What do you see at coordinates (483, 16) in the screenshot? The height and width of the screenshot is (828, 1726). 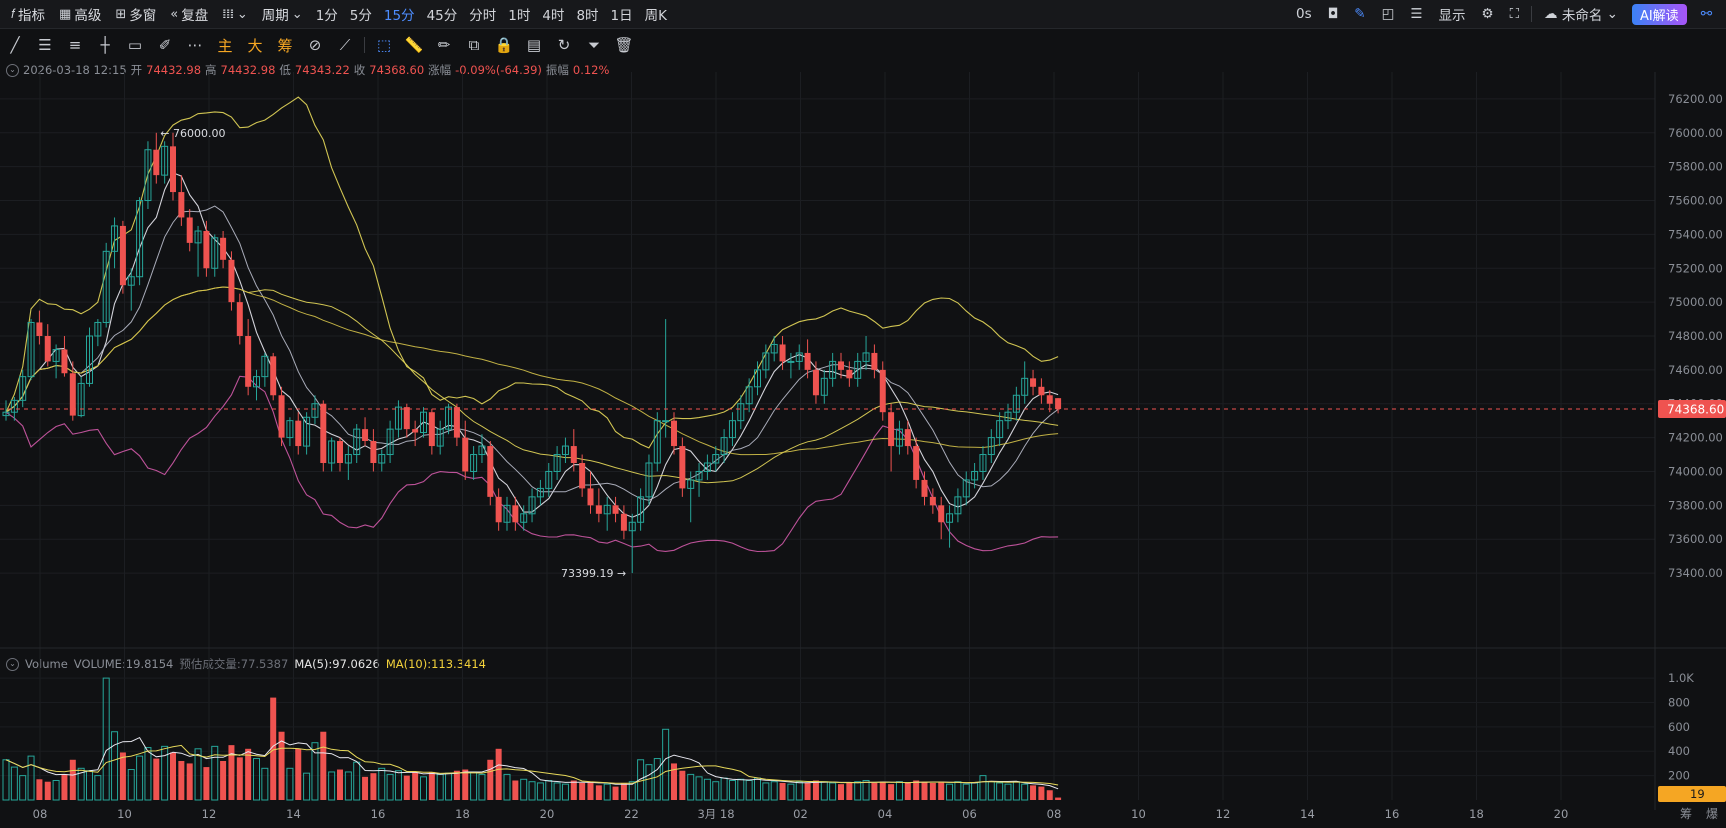 I see `period-4: 分时` at bounding box center [483, 16].